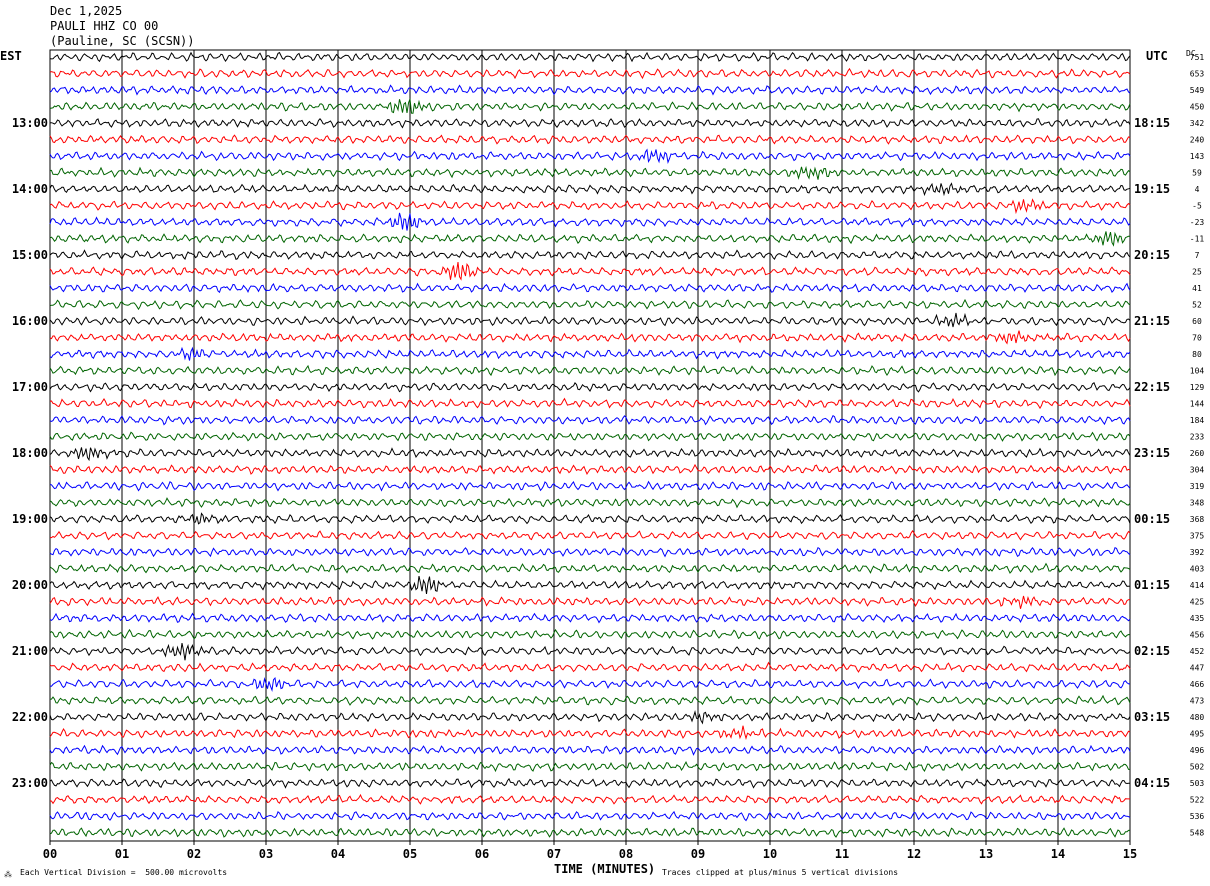 The height and width of the screenshot is (886, 1210). I want to click on right-time-label: 02:15, so click(1152, 651).